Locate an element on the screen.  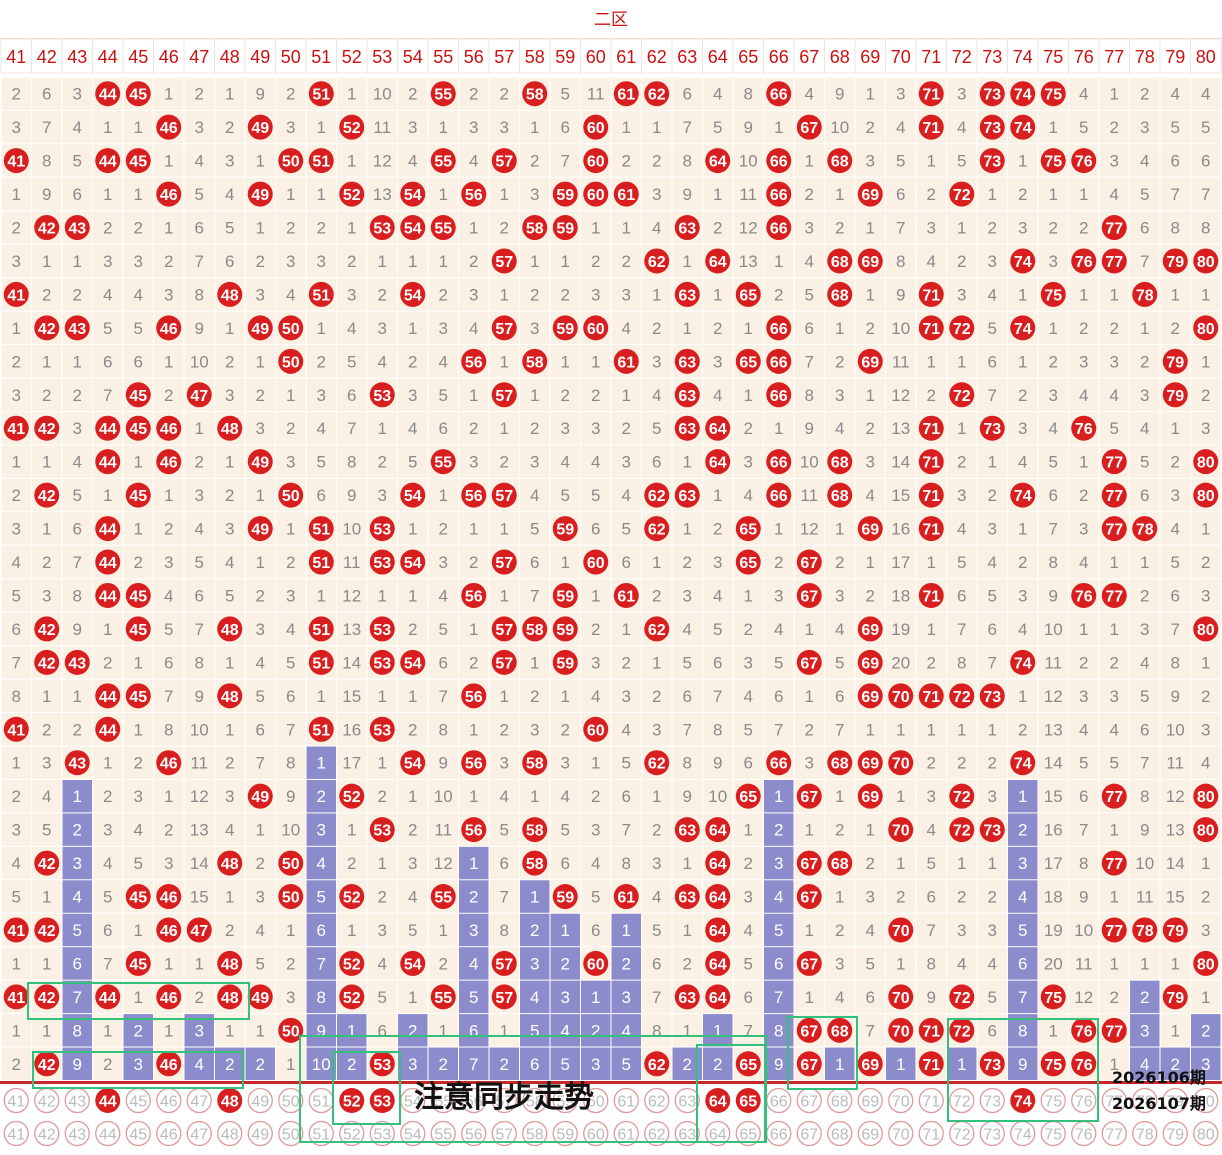
omission-bar-value: 2 is located at coordinates (626, 963).